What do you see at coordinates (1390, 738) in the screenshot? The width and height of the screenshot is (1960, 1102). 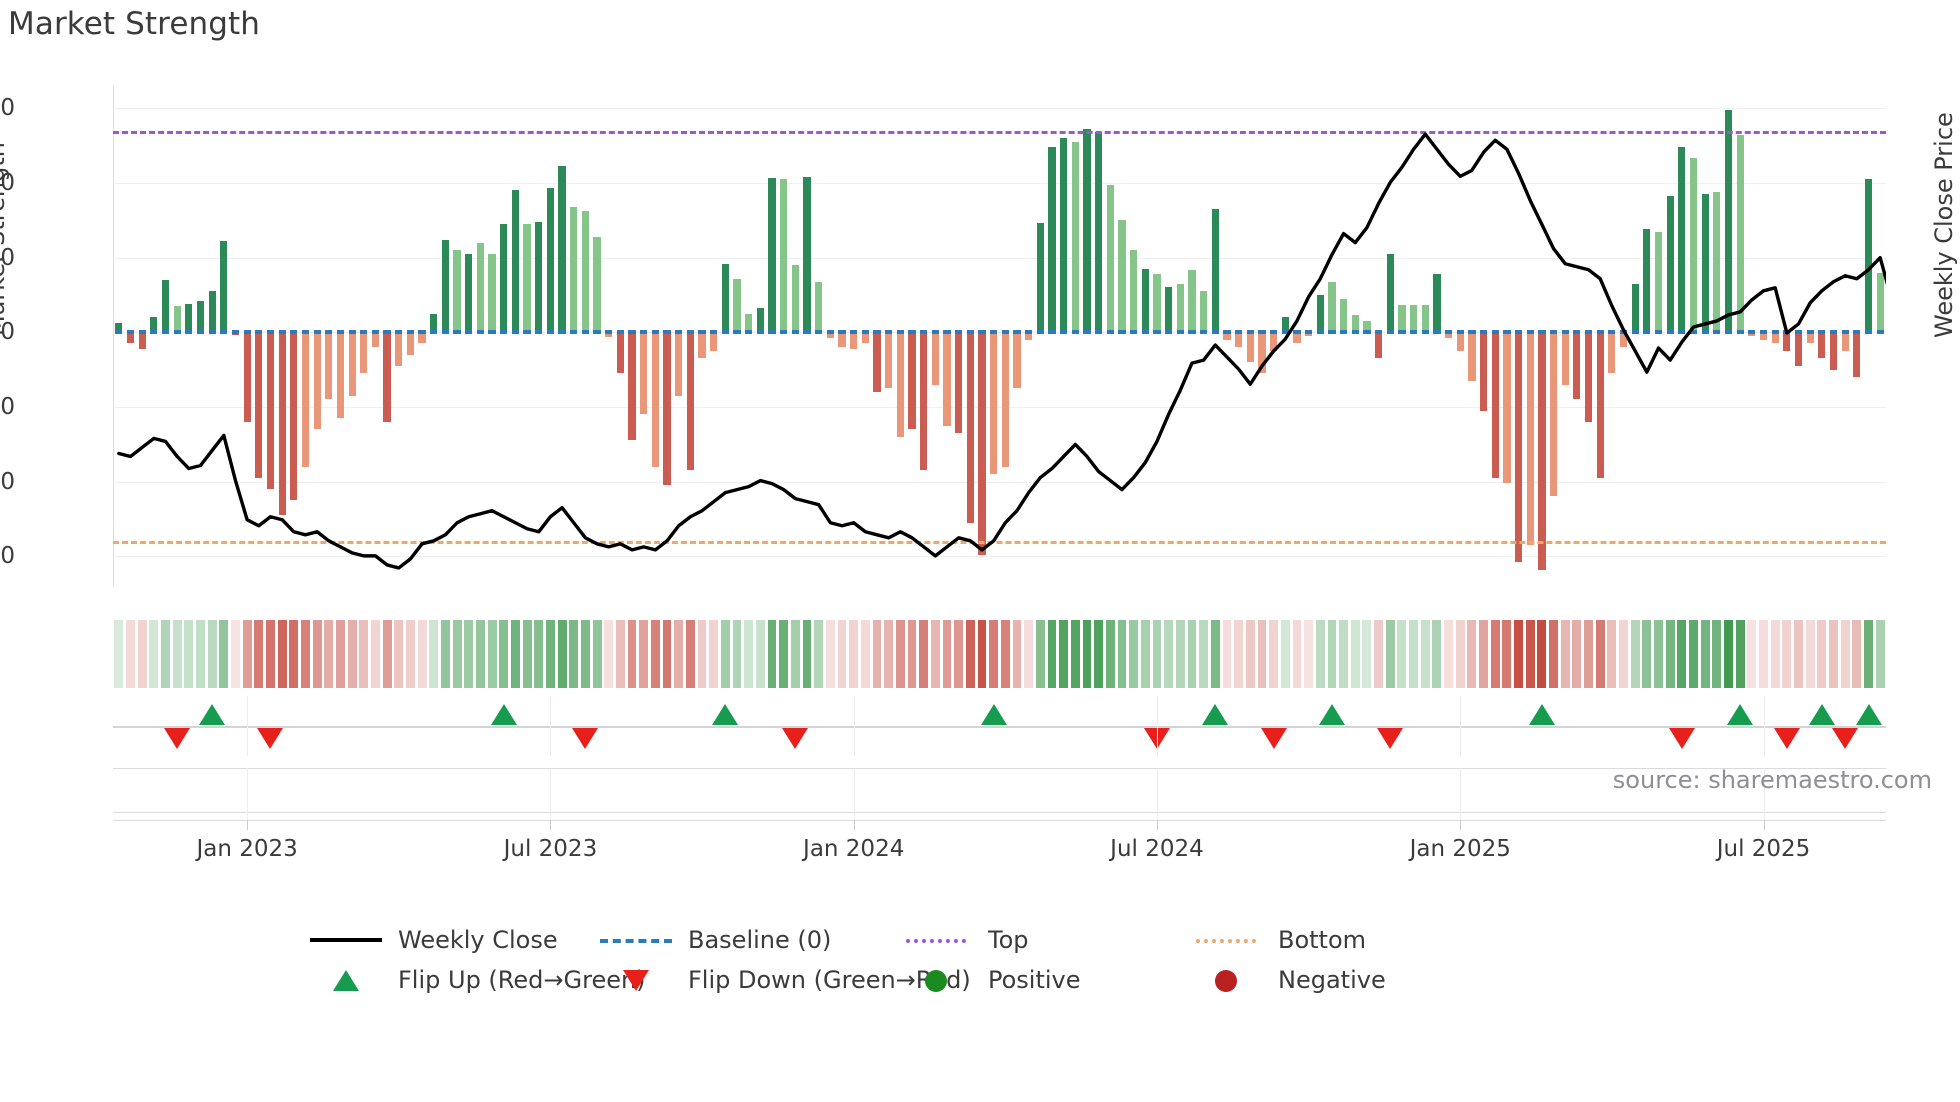 I see `flip-down-marker` at bounding box center [1390, 738].